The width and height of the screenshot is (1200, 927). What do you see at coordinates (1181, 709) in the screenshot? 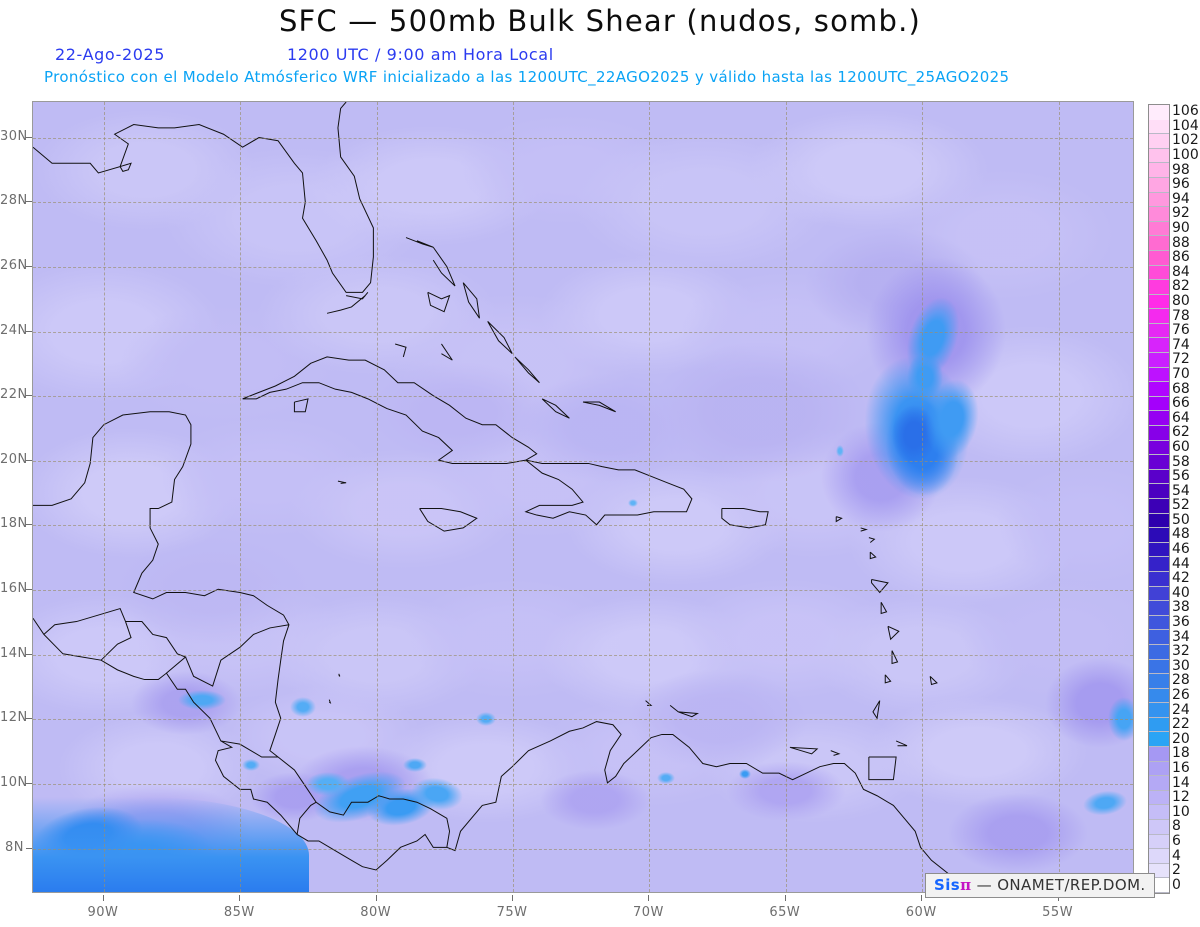
I see `colorbar-tick-label: 24` at bounding box center [1181, 709].